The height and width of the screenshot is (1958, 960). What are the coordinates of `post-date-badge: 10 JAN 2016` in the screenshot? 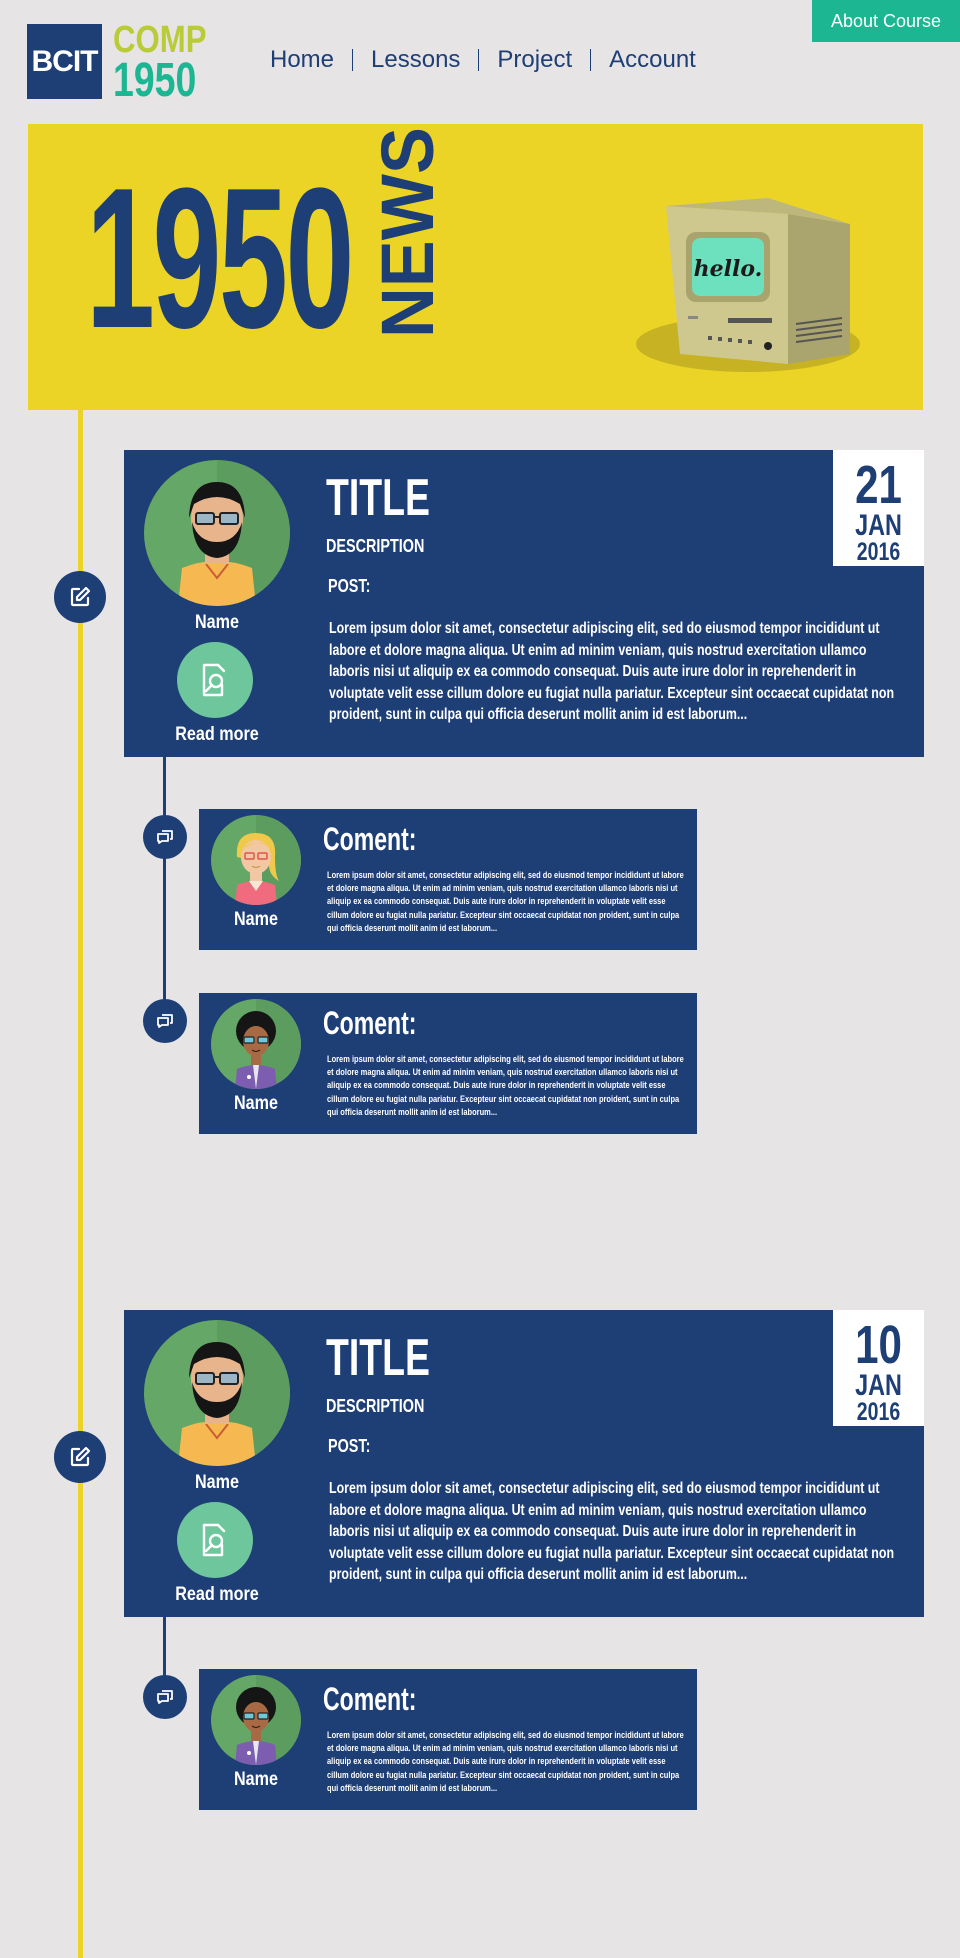 It's located at (878, 1368).